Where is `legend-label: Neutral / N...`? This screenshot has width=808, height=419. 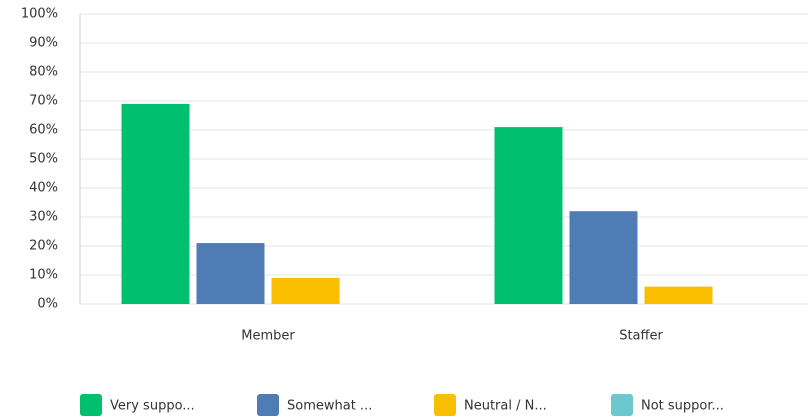 legend-label: Neutral / N... is located at coordinates (505, 406).